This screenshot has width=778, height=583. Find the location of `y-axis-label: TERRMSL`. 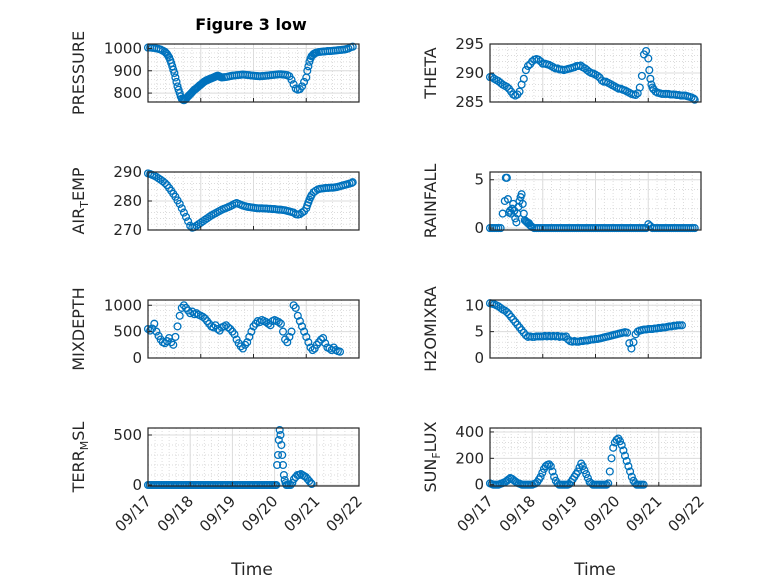

y-axis-label: TERRMSL is located at coordinates (80, 458).